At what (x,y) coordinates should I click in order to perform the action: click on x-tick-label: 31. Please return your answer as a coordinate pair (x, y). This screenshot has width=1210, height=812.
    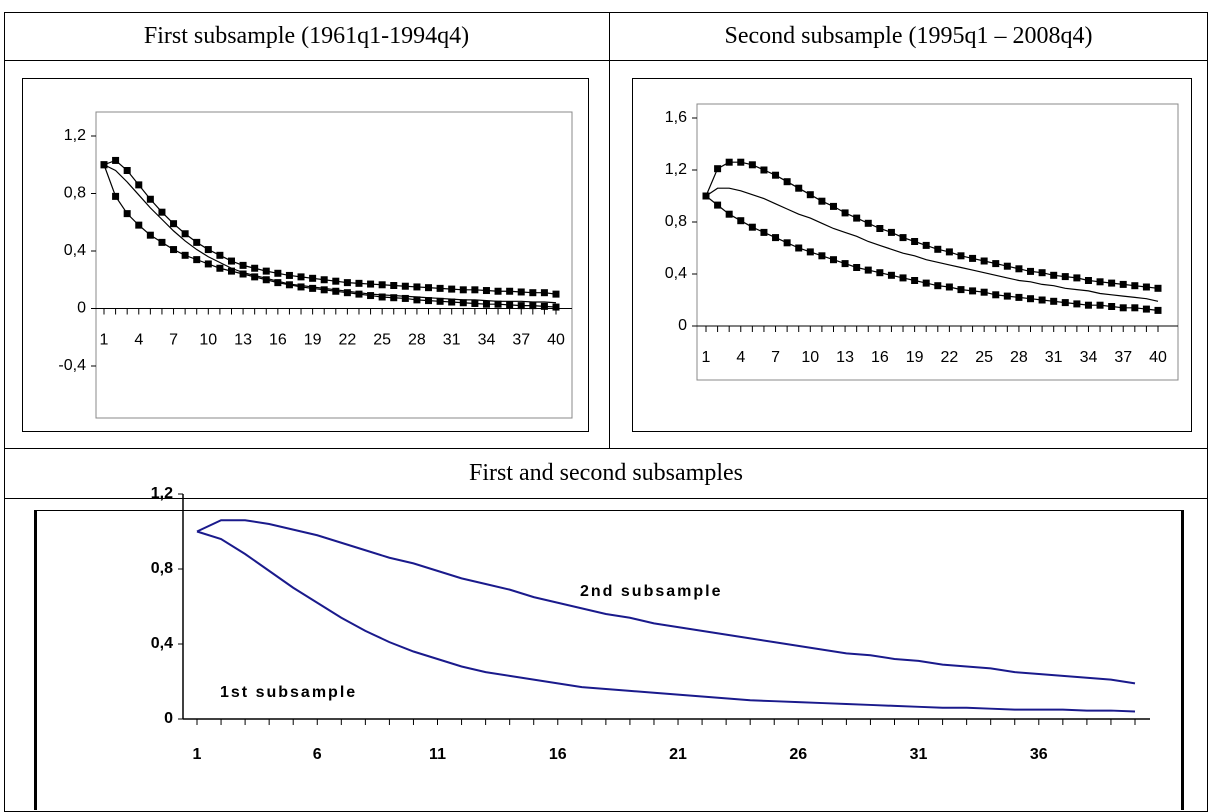
    Looking at the image, I should click on (1054, 357).